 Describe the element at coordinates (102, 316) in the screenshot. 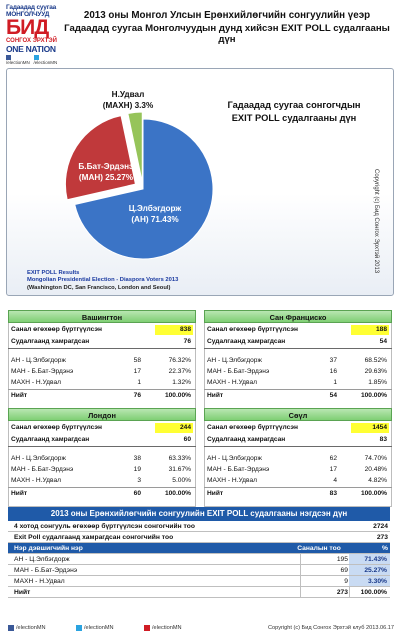

I see `city-name: Вашингтон` at that location.